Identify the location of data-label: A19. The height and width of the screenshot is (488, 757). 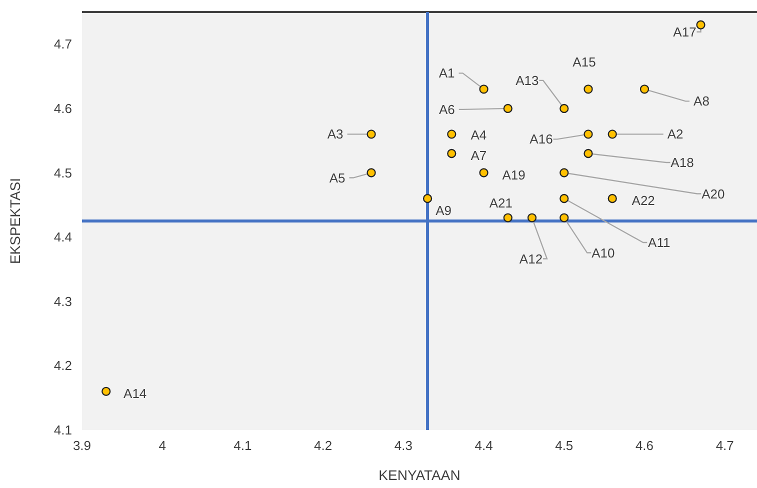
(514, 174).